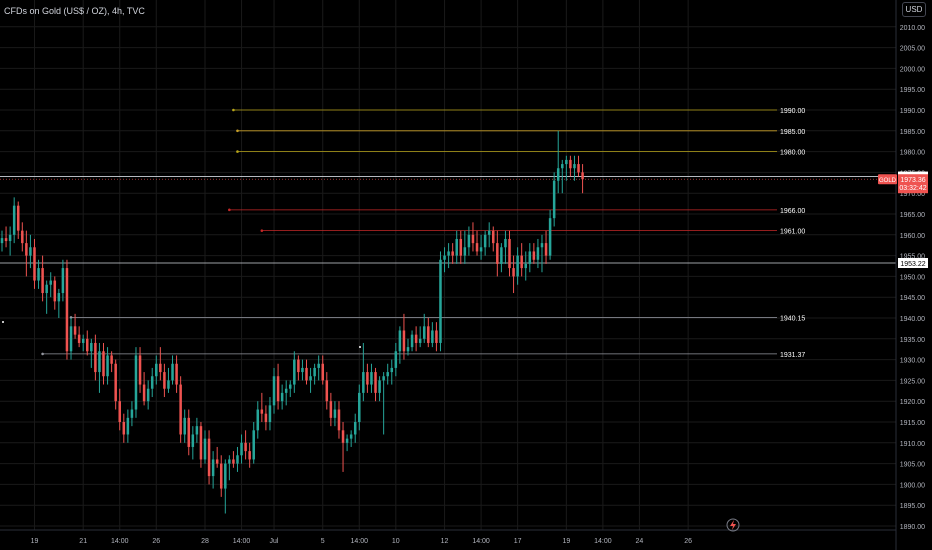  I want to click on ray-label: 1931.37, so click(792, 355).